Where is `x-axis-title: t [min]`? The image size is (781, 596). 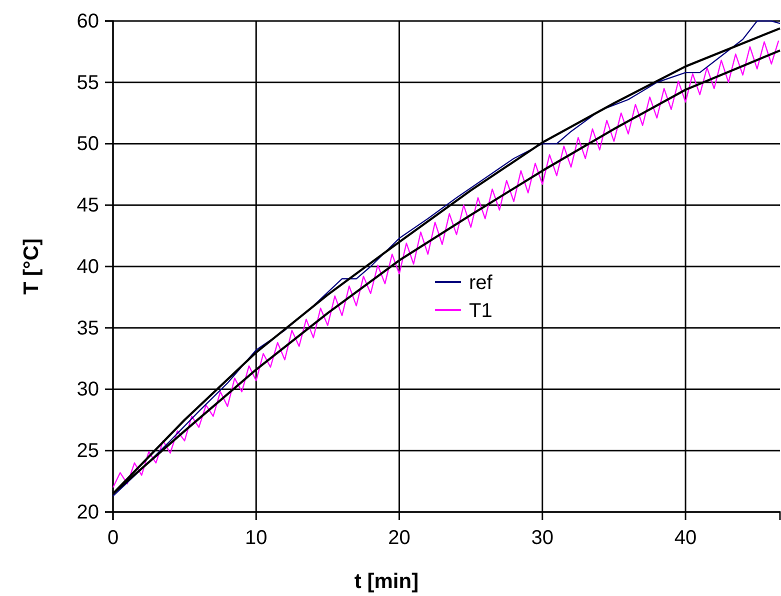 x-axis-title: t [min] is located at coordinates (386, 581).